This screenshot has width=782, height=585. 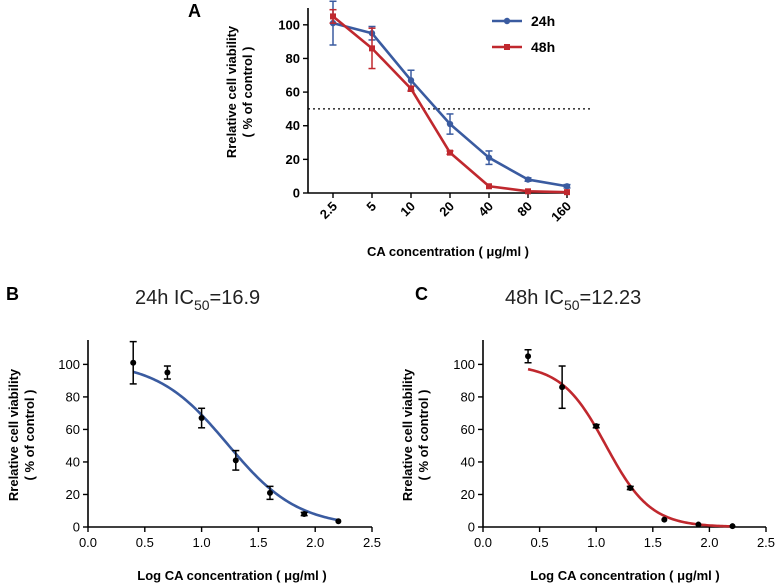 I want to click on panel-b-title-suffix: =16.9, so click(x=235, y=298).